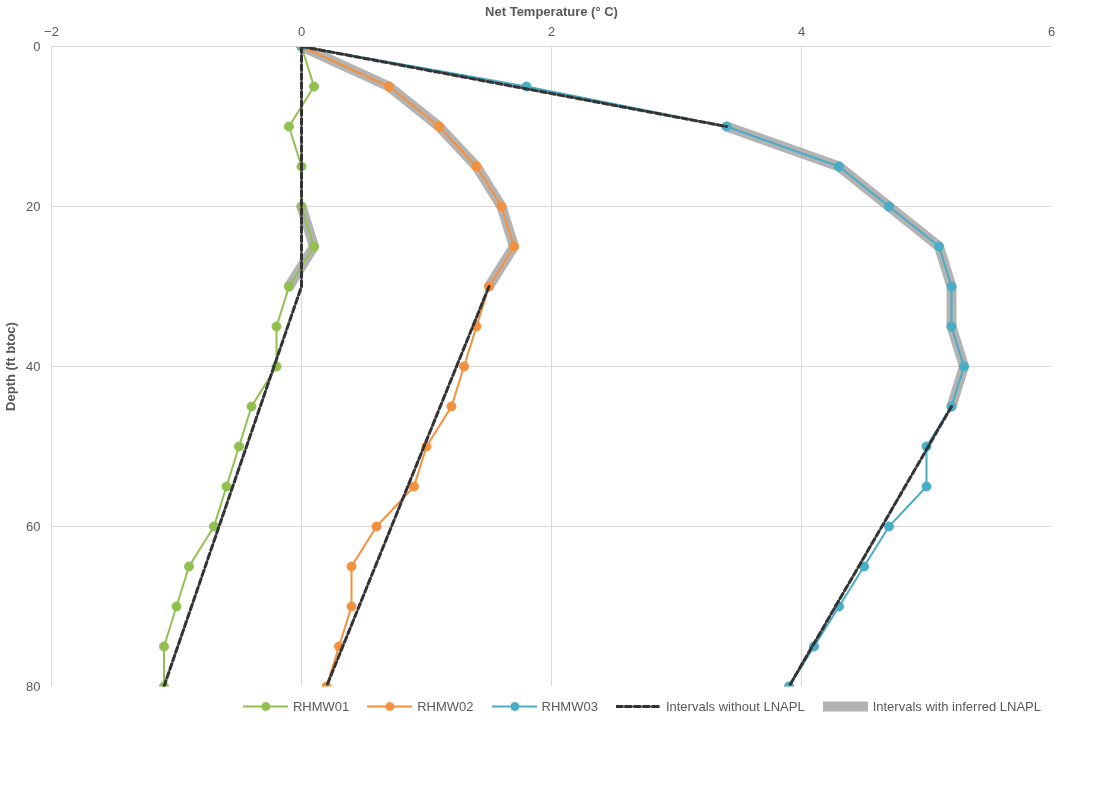 This screenshot has width=1107, height=808. I want to click on y-tick-label: 20, so click(33, 206).